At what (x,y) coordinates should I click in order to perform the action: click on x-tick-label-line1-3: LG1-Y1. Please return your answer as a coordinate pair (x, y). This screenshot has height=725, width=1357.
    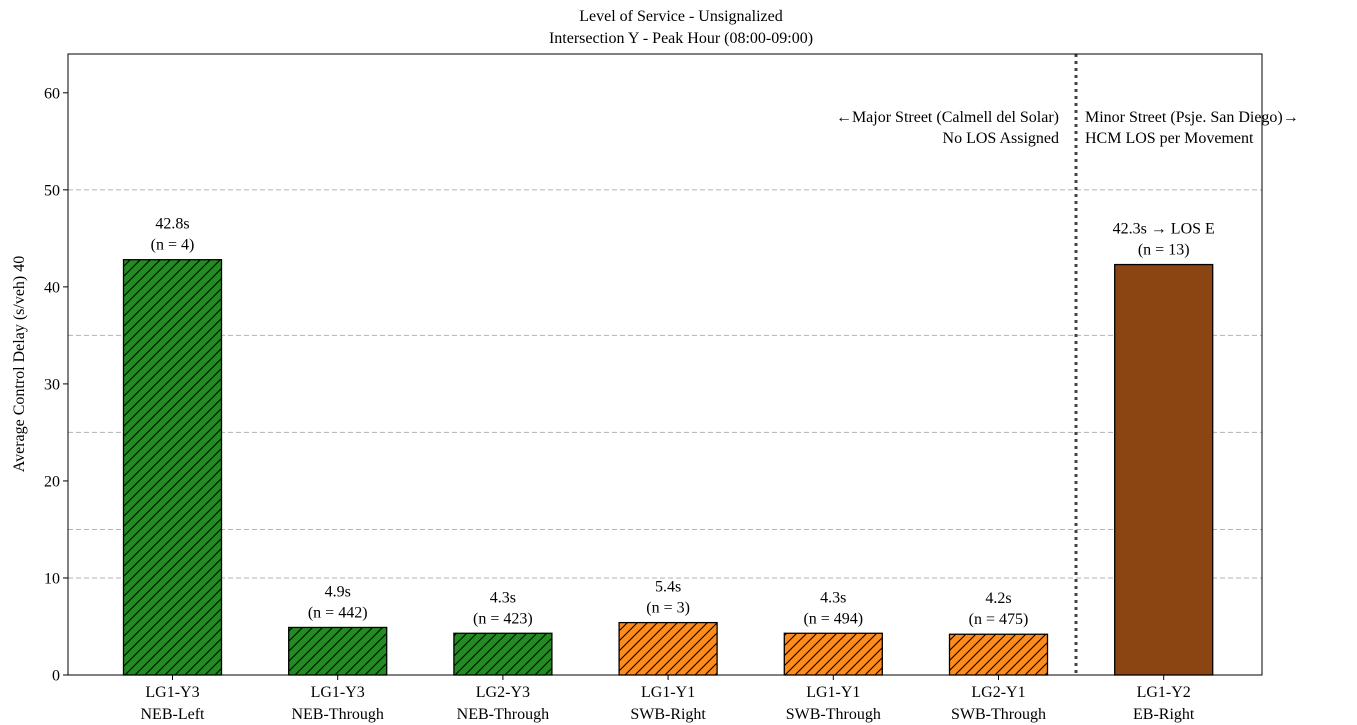
    Looking at the image, I should click on (668, 692).